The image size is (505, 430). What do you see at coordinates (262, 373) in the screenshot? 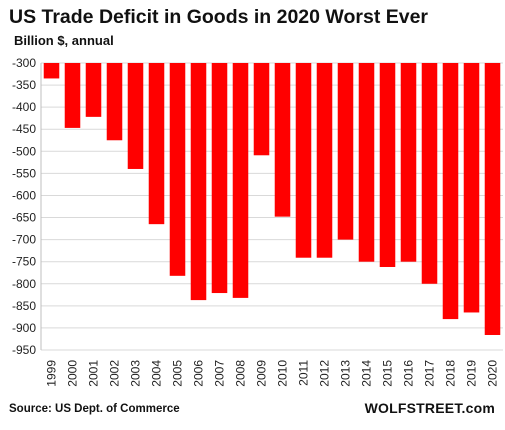
I see `x-tick-label: 2009` at bounding box center [262, 373].